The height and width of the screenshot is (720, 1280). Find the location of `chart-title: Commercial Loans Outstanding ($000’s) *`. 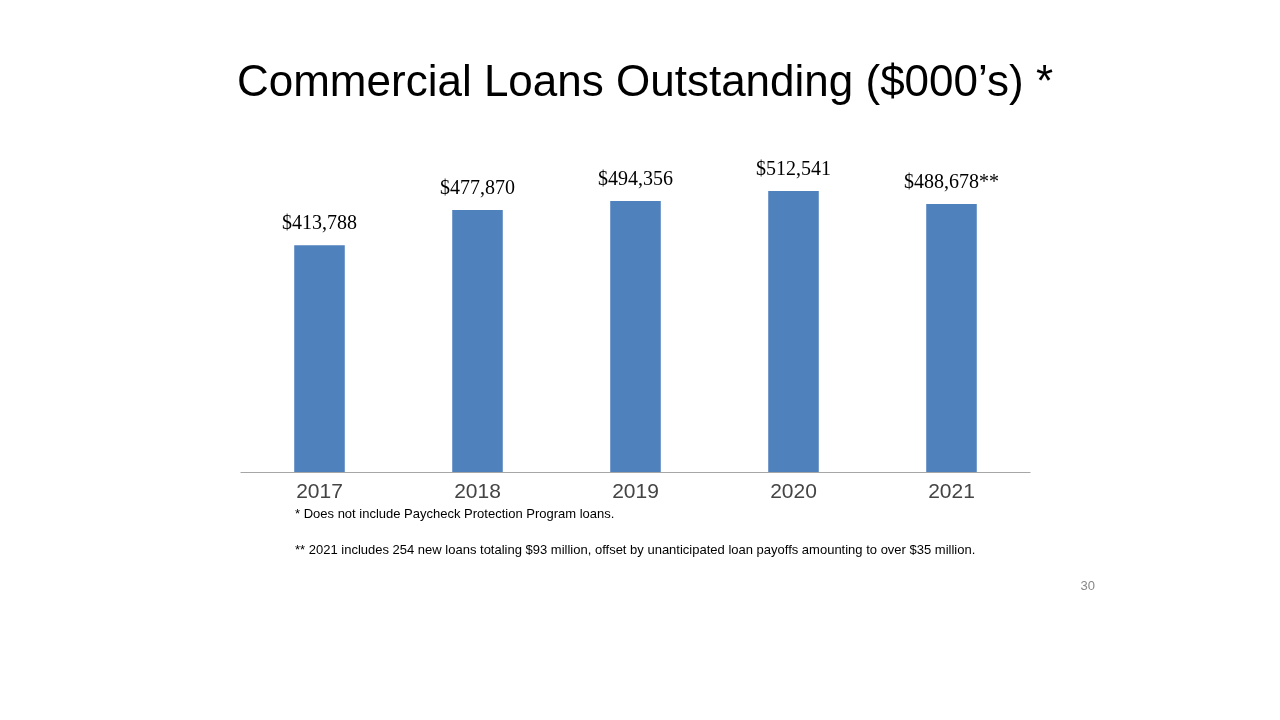

chart-title: Commercial Loans Outstanding ($000’s) * is located at coordinates (645, 81).